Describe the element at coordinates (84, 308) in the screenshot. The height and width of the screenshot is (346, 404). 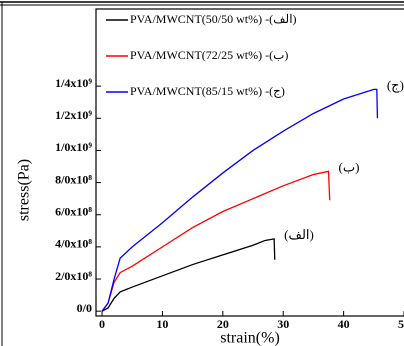
I see `y-tick-label: 0/0` at that location.